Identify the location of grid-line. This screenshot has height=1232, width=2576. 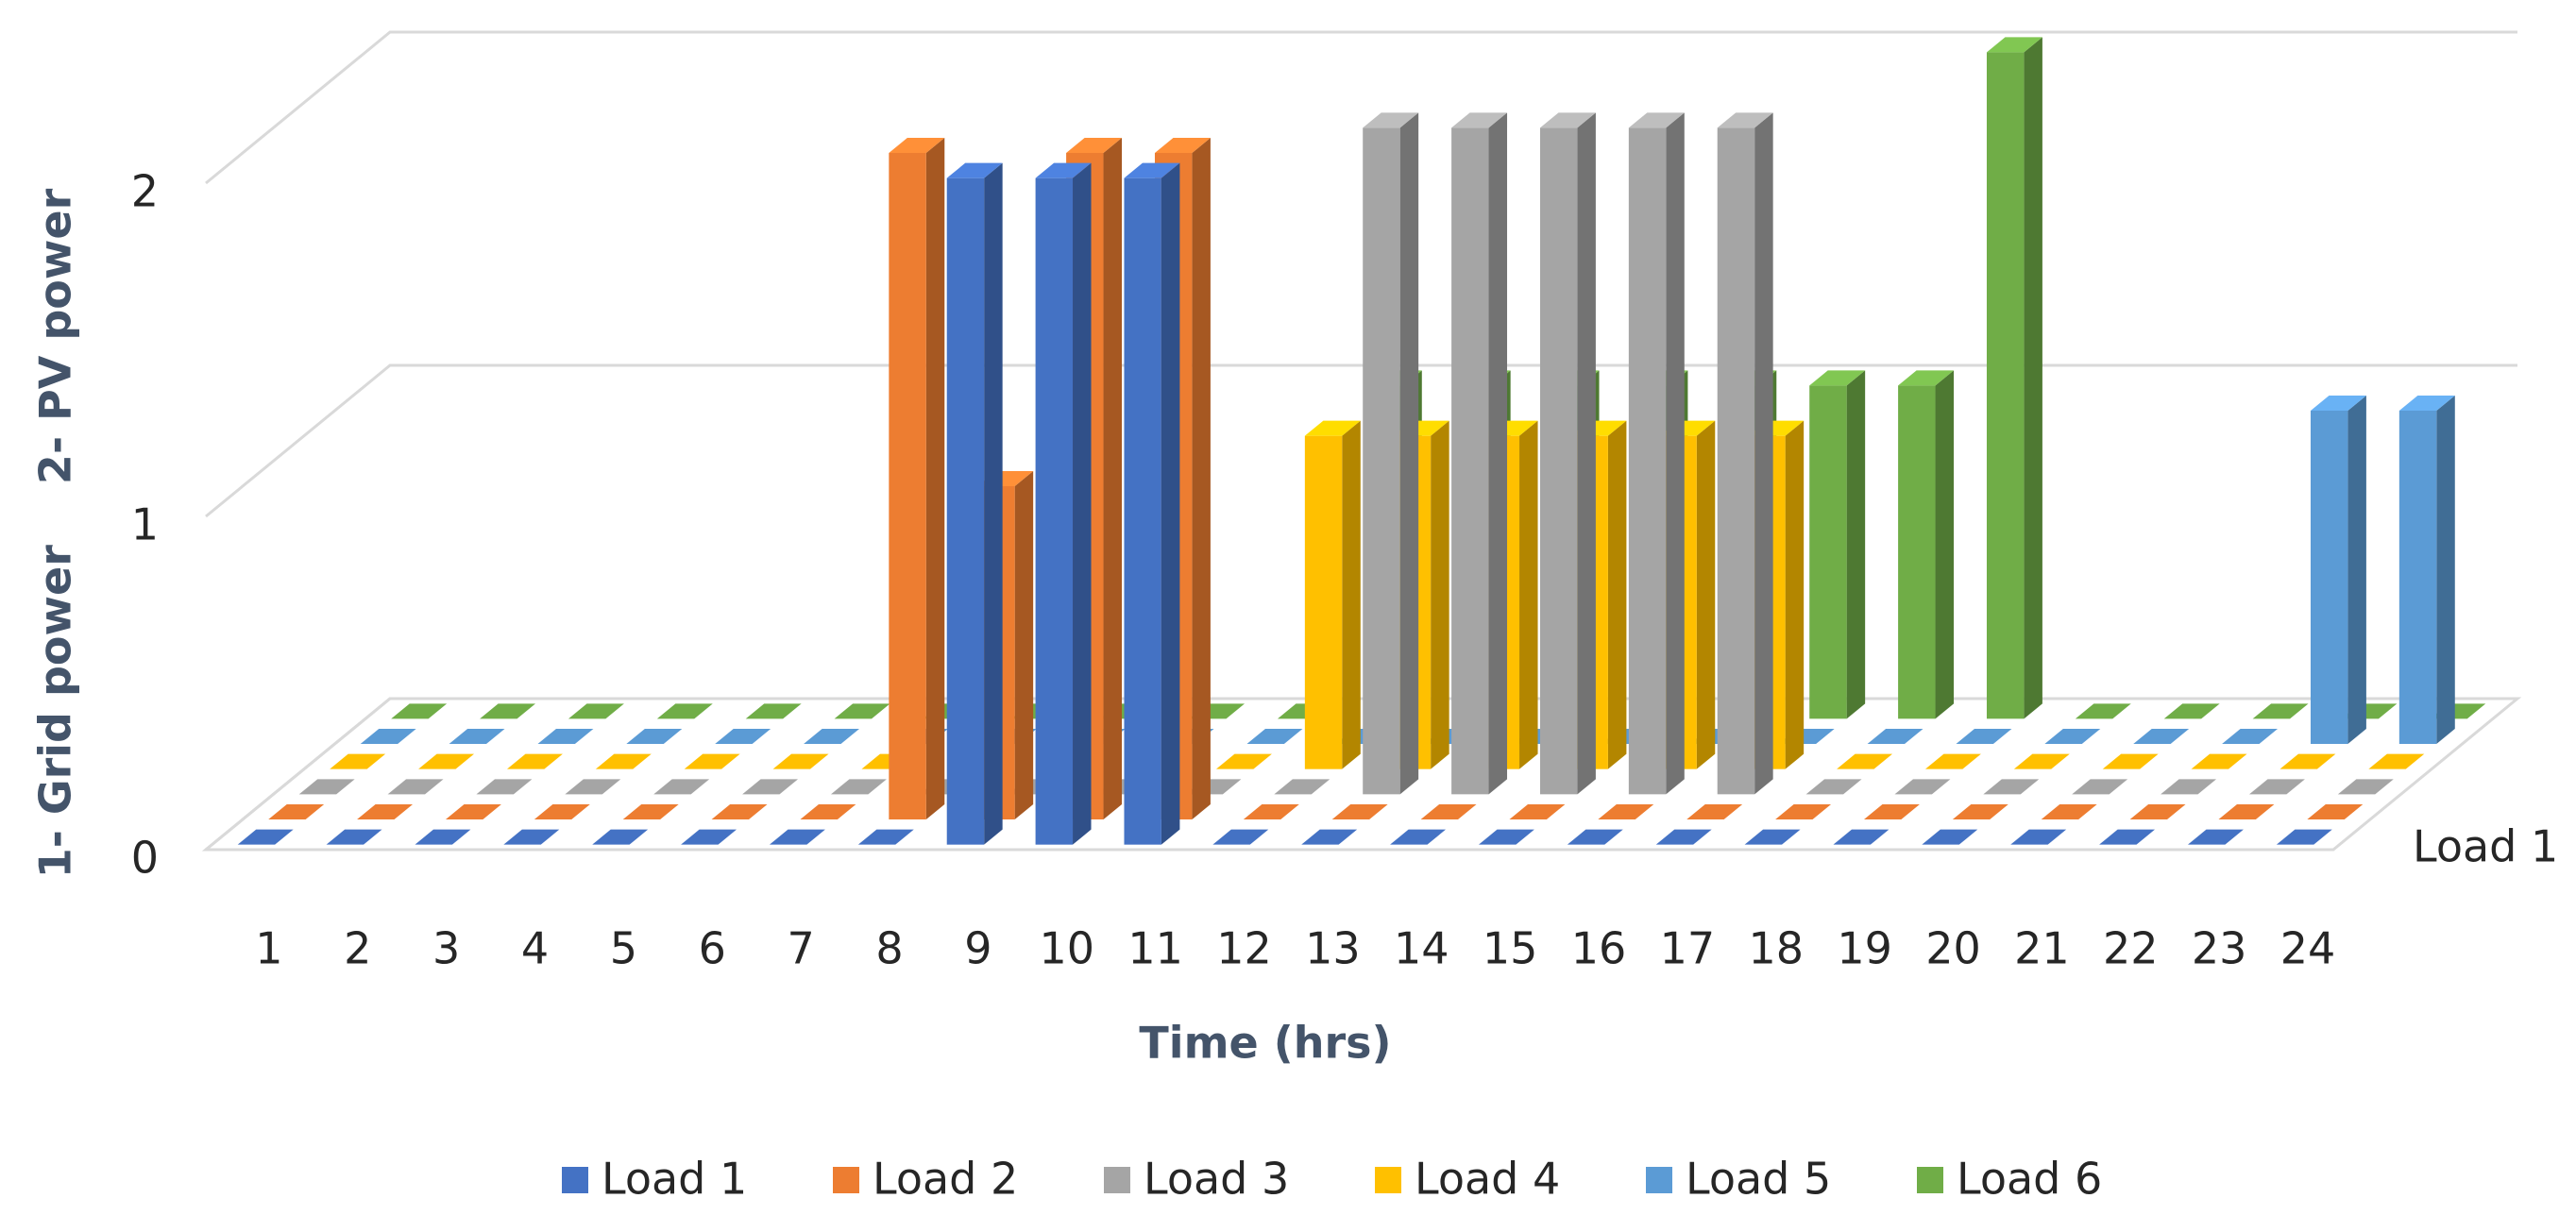
(1361, 107).